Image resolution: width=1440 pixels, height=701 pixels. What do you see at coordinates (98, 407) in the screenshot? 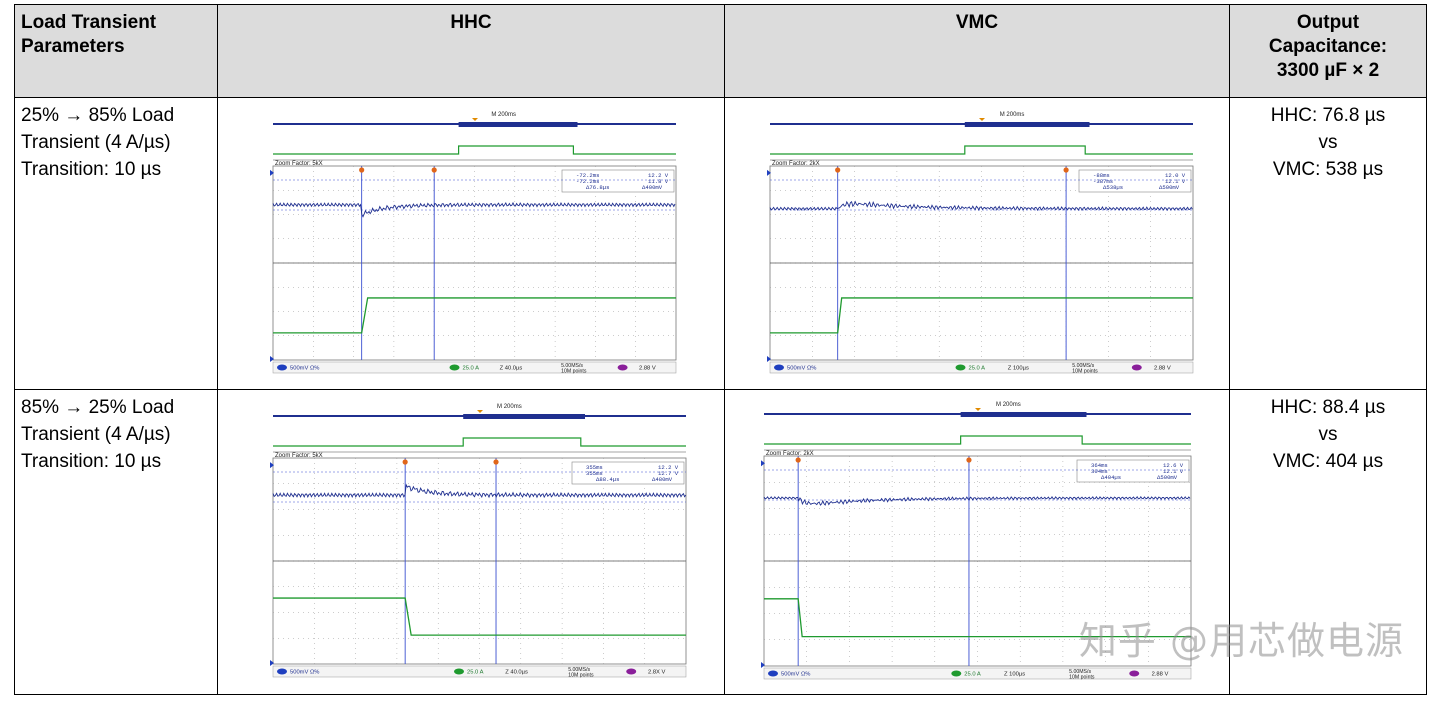
I see `param-line: 85% → 25% Load` at bounding box center [98, 407].